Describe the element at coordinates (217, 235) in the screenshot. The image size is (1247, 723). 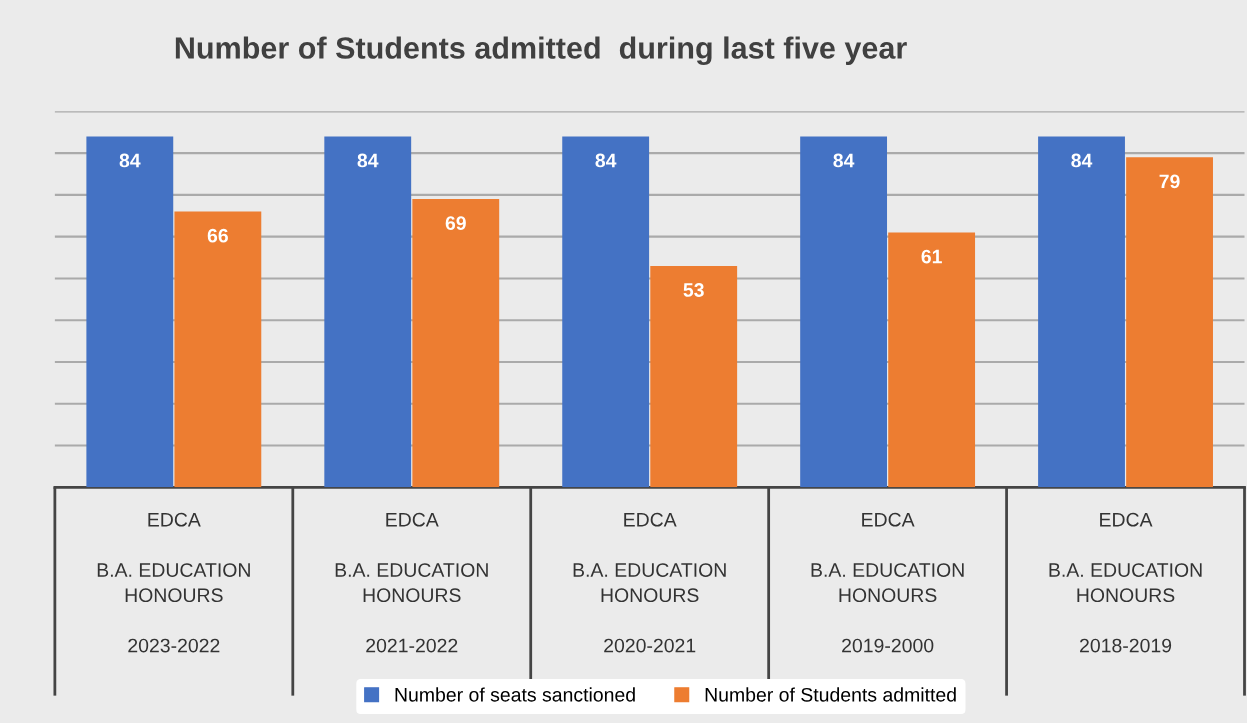
I see `data-label: 66` at that location.